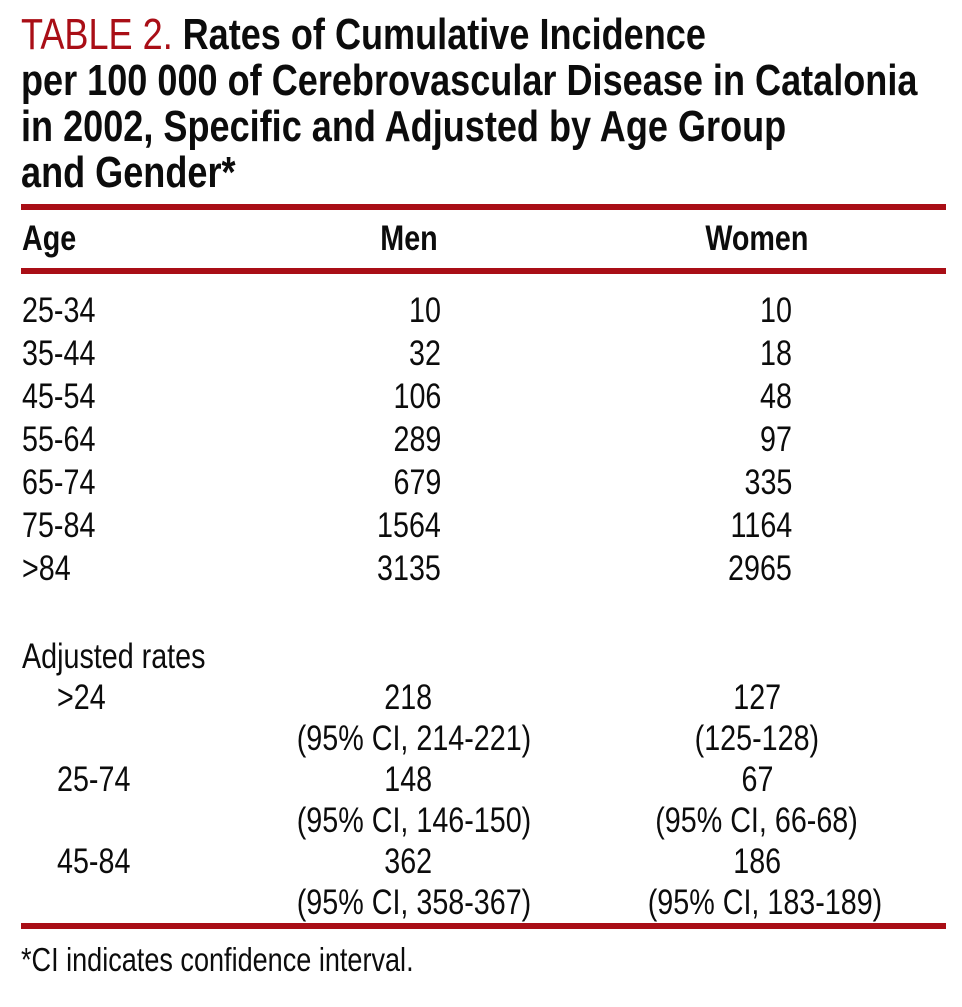 Image resolution: width=962 pixels, height=1007 pixels. I want to click on women-ci-cell: (125-128), so click(757, 739).